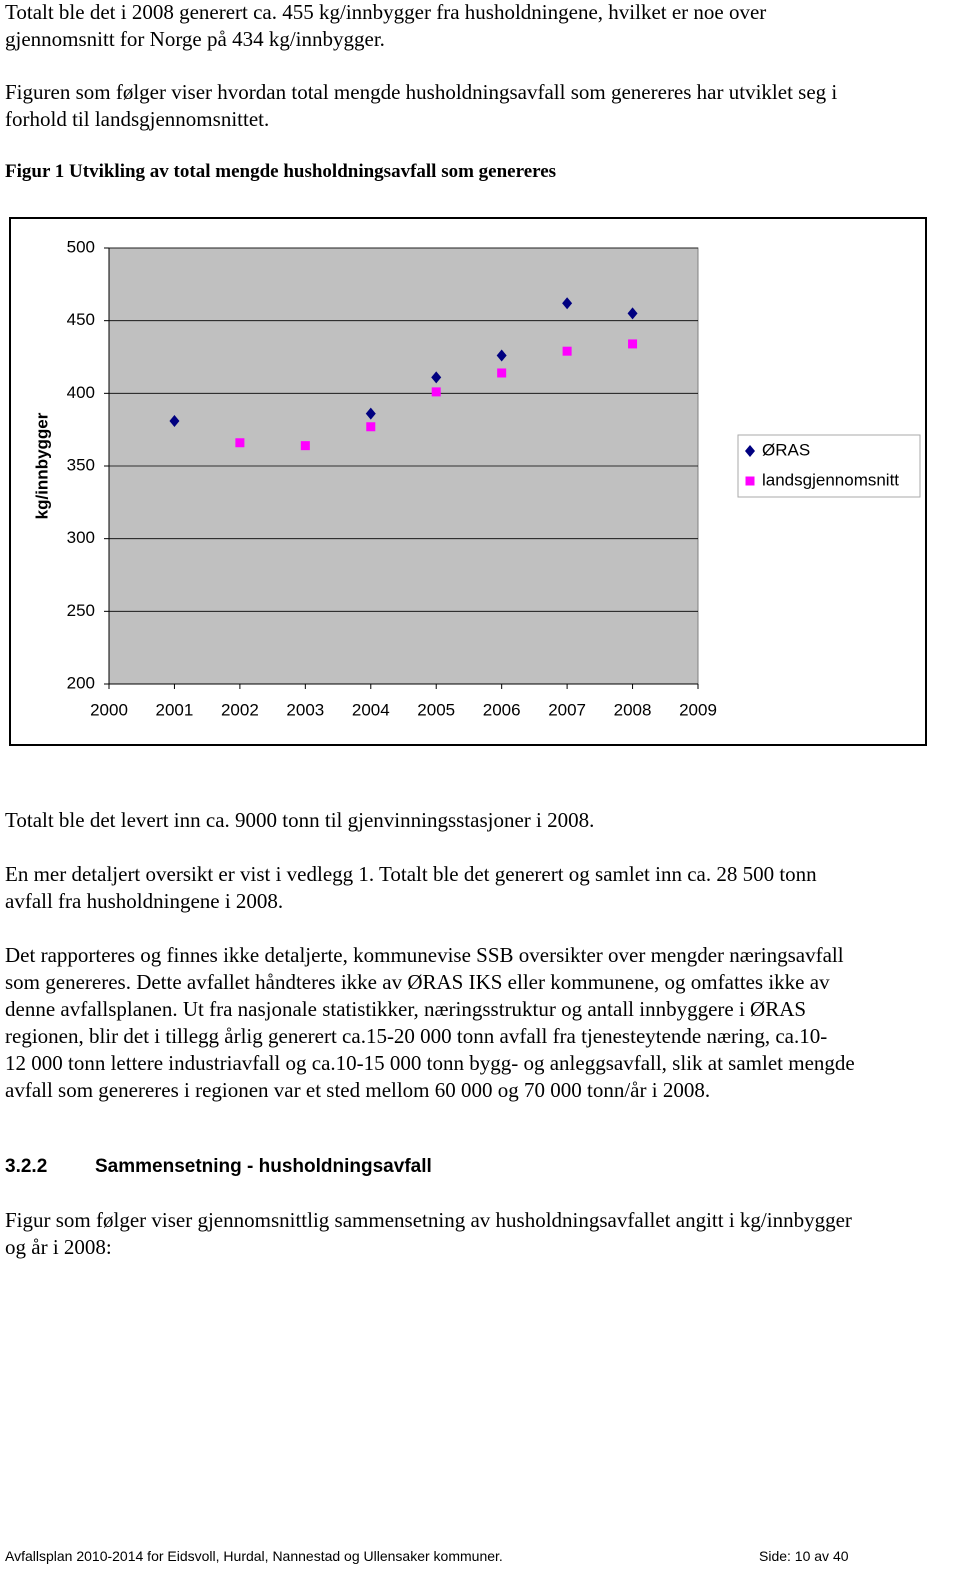  Describe the element at coordinates (26, 1166) in the screenshot. I see `section-number: 3.2.2` at that location.